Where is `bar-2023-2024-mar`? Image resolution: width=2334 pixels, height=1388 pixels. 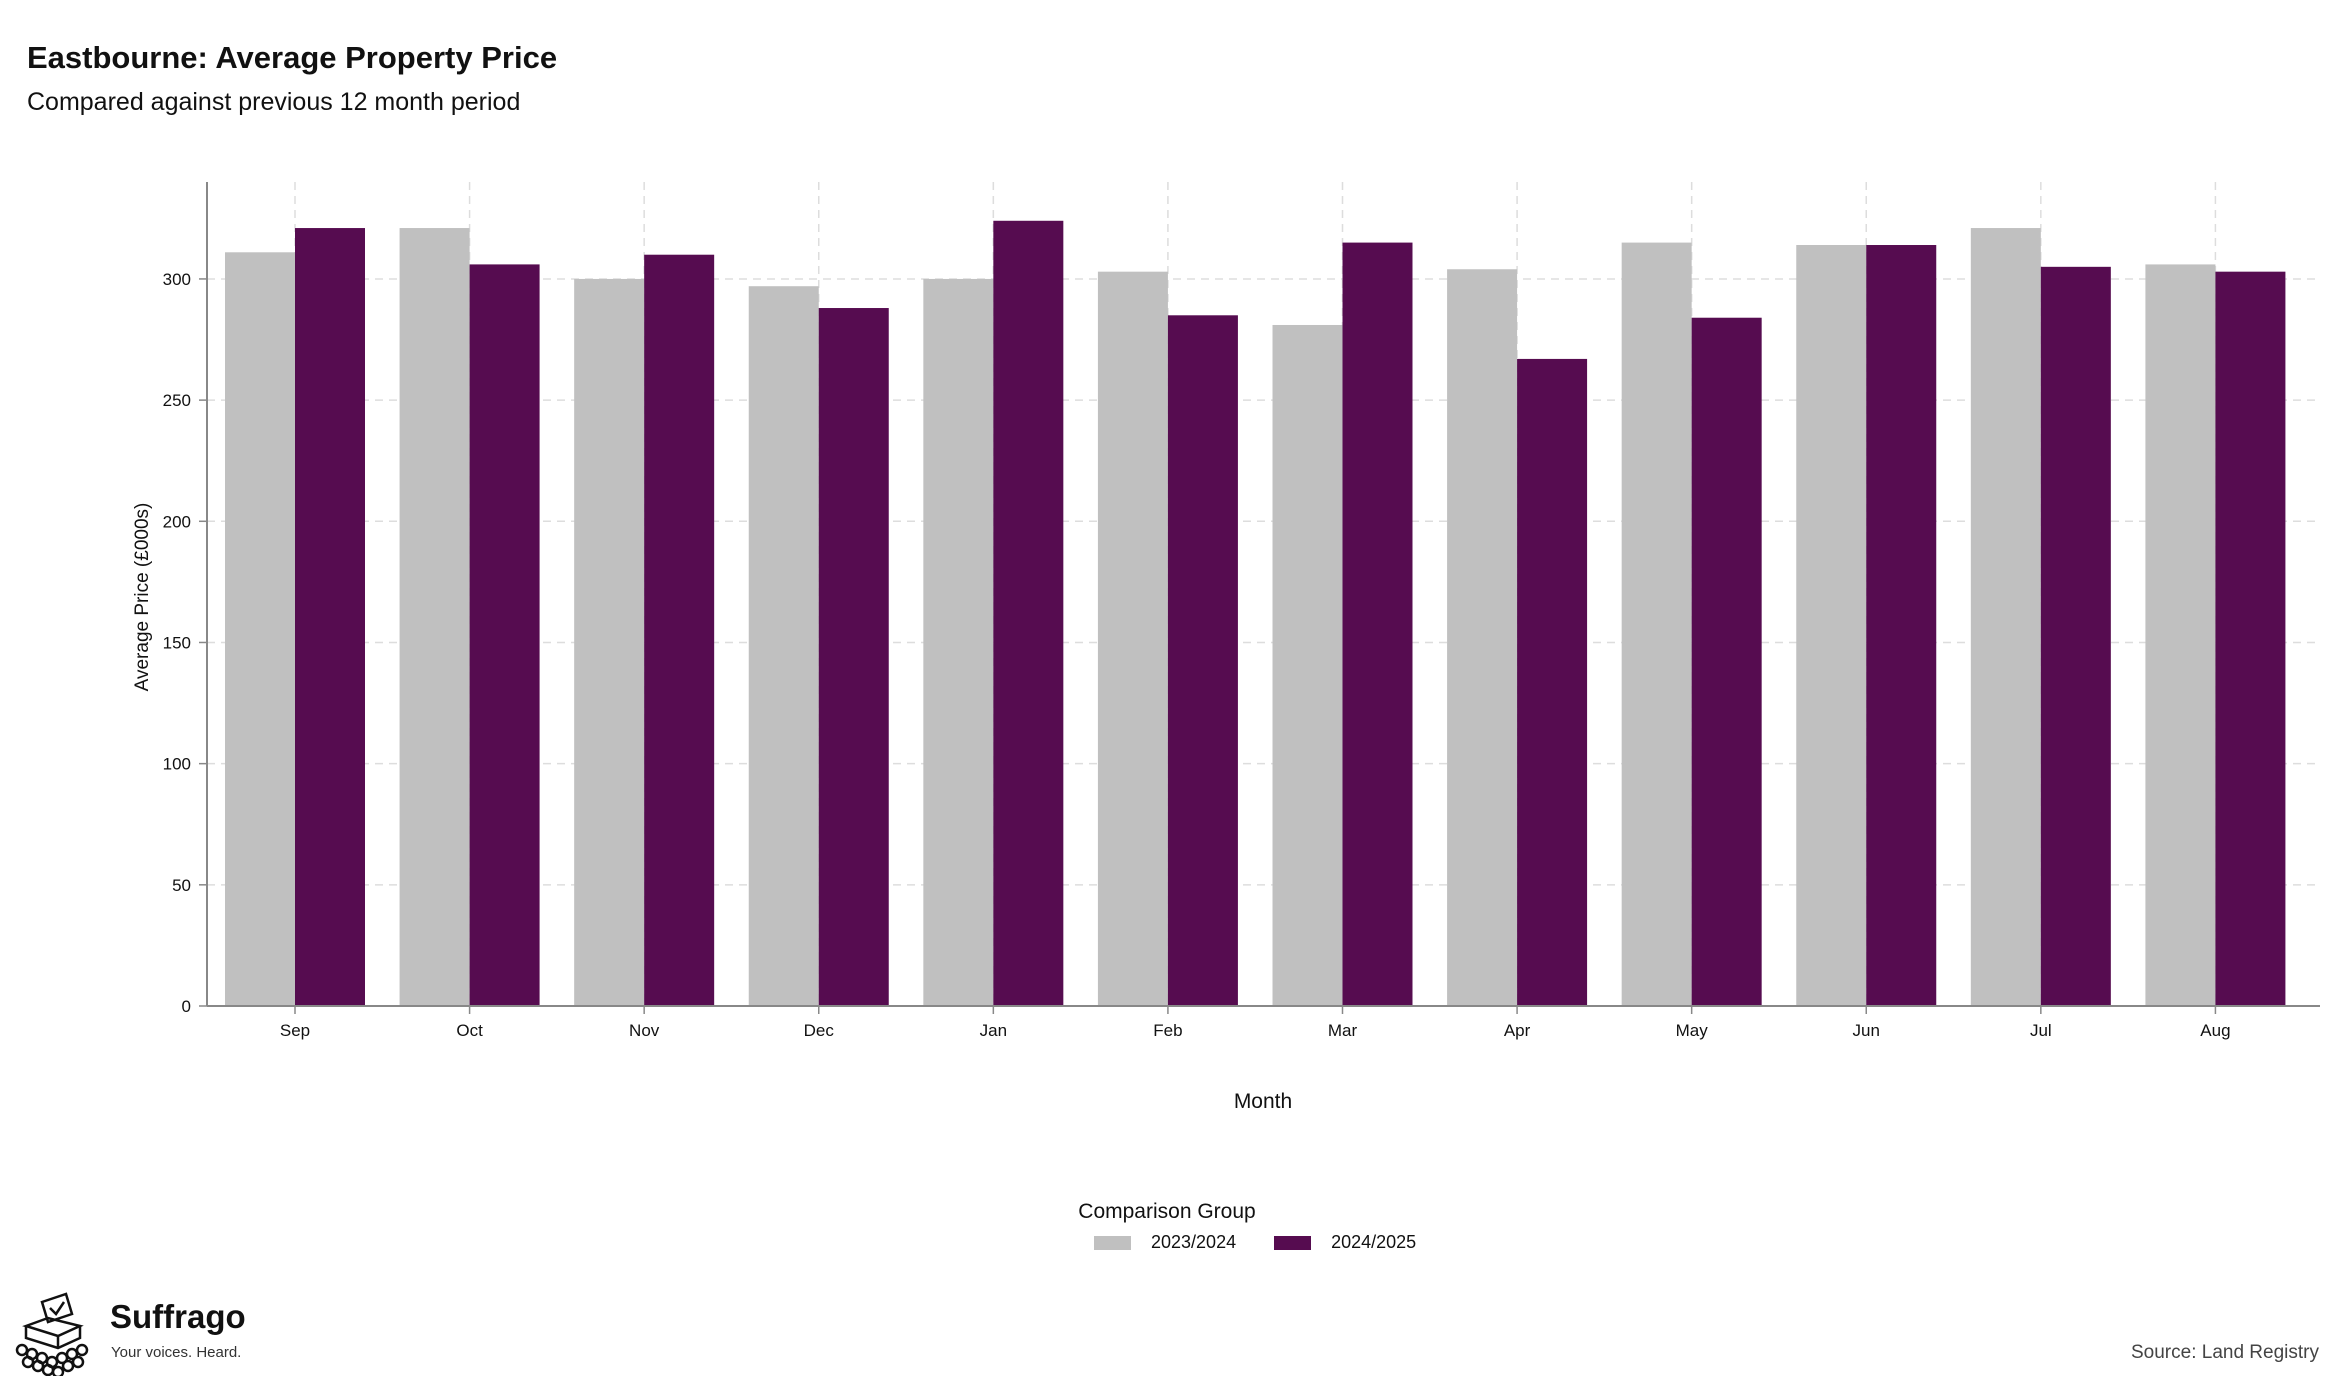
bar-2023-2024-mar is located at coordinates (1307, 665).